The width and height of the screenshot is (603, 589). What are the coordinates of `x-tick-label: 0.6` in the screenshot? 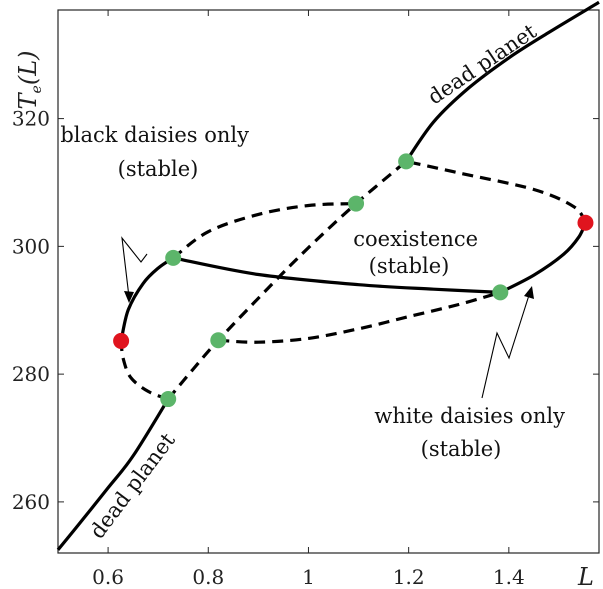 It's located at (108, 577).